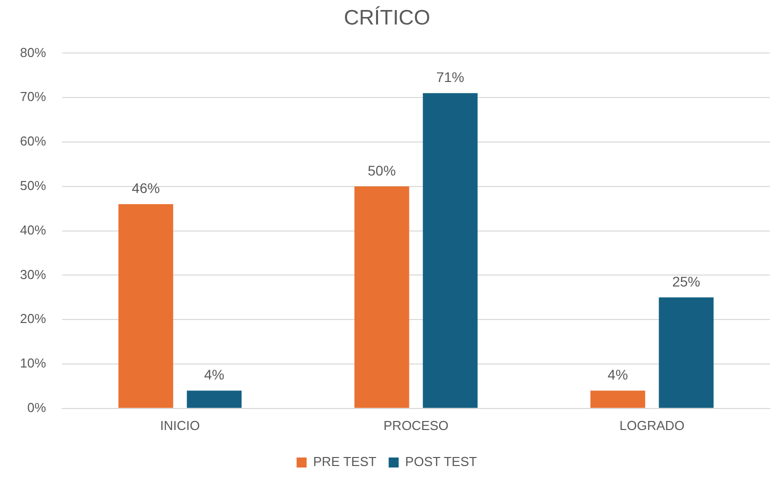 The width and height of the screenshot is (772, 481). Describe the element at coordinates (33, 141) in the screenshot. I see `y-tick-label: 60%` at that location.